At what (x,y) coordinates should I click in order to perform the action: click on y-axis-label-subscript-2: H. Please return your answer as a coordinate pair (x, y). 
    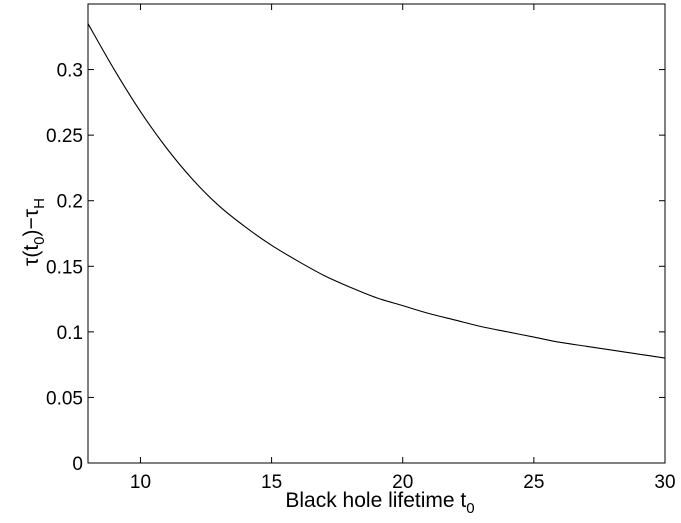
    Looking at the image, I should click on (39, 203).